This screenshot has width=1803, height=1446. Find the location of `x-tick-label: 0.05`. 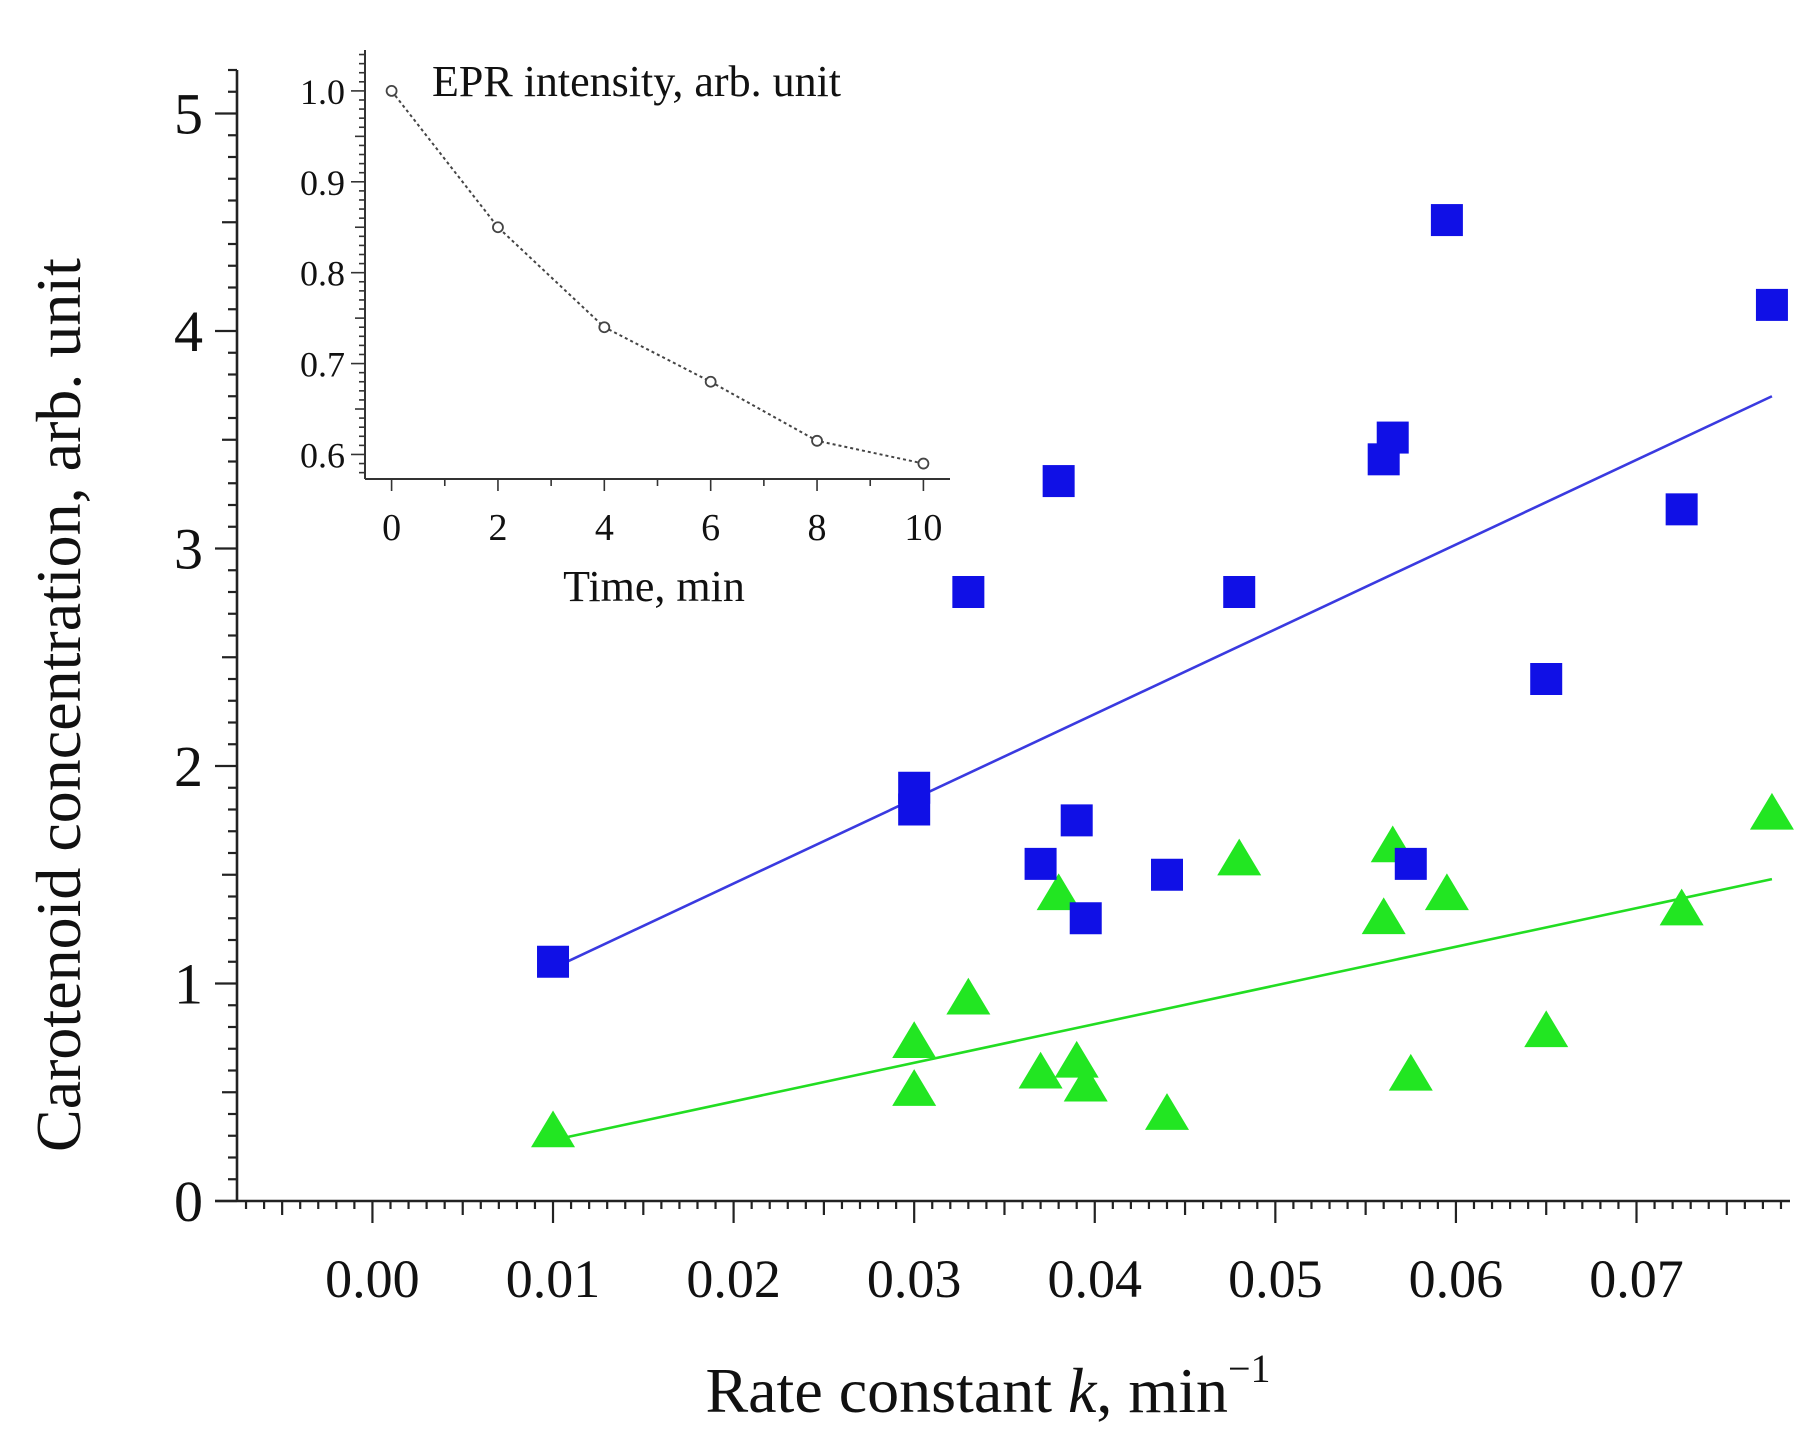

x-tick-label: 0.05 is located at coordinates (1275, 1279).